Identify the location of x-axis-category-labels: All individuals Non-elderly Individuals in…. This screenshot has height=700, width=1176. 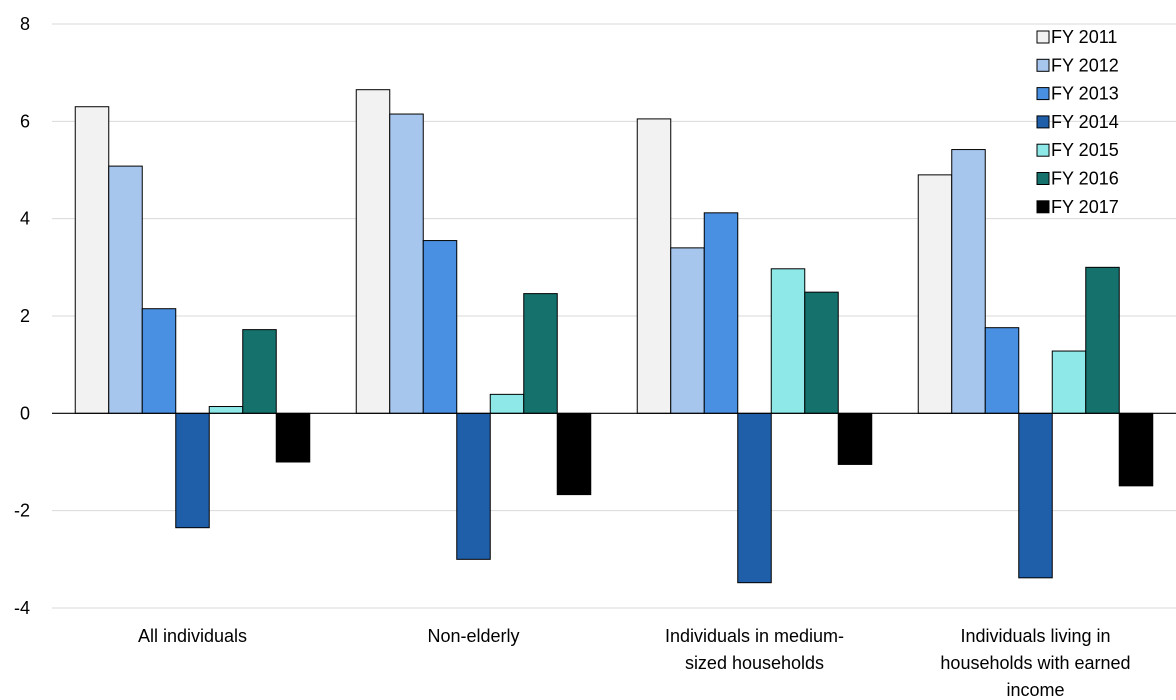
(634, 663).